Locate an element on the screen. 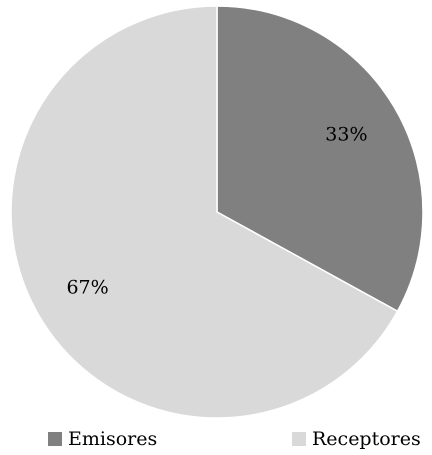 The width and height of the screenshot is (432, 455). data-label-emisores: 33% is located at coordinates (346, 135).